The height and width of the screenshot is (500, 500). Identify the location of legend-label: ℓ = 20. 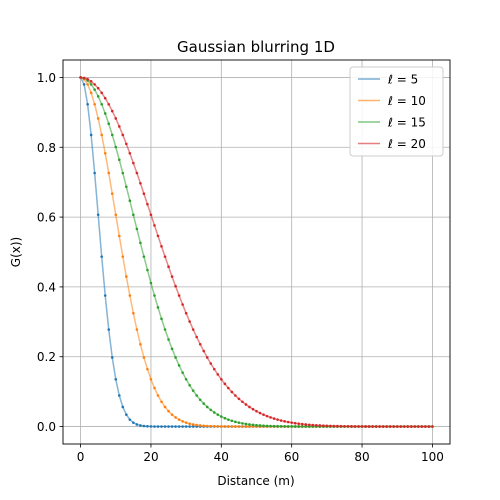
(406, 144).